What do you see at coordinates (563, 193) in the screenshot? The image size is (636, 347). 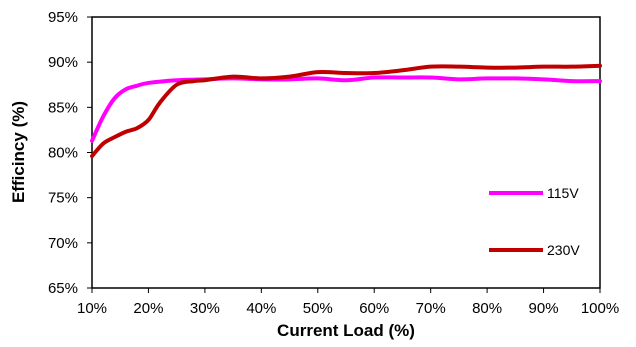 I see `legend-label-115v: 115V` at bounding box center [563, 193].